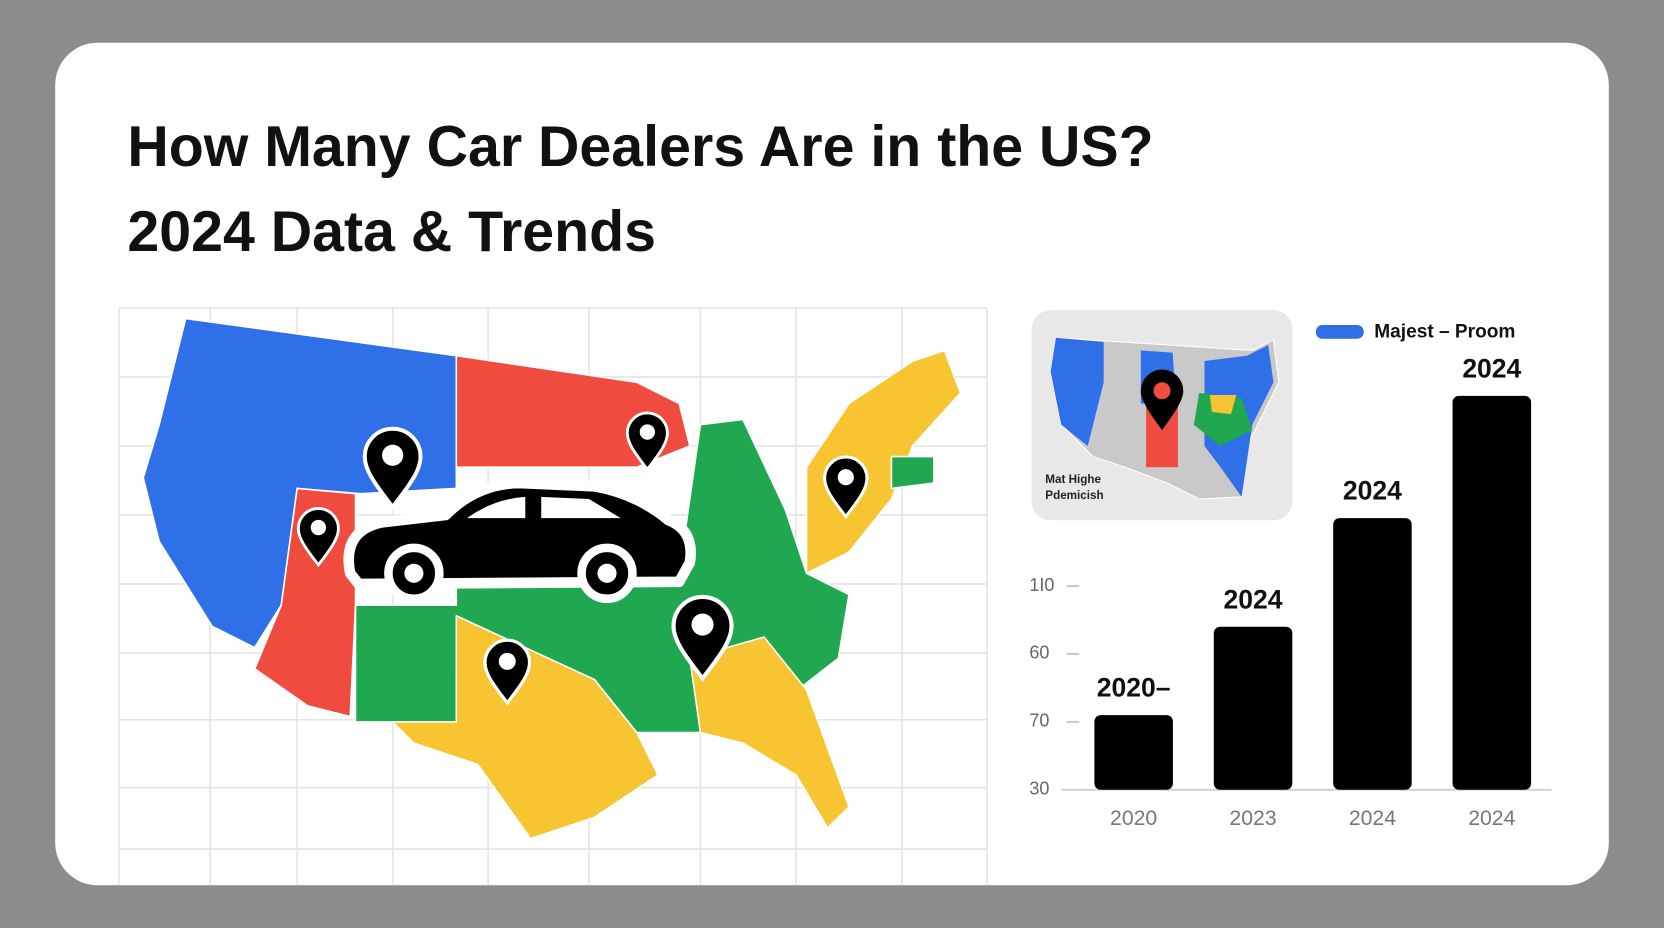 The width and height of the screenshot is (1664, 928). Describe the element at coordinates (1039, 789) in the screenshot. I see `y-tick-label: 30` at that location.